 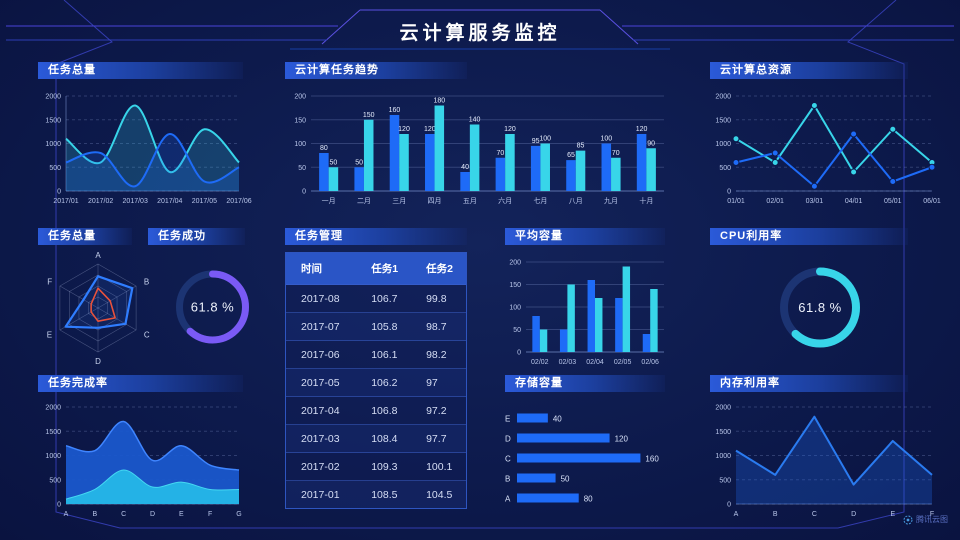 I want to click on svg-text: 2017/03, so click(x=135, y=201).